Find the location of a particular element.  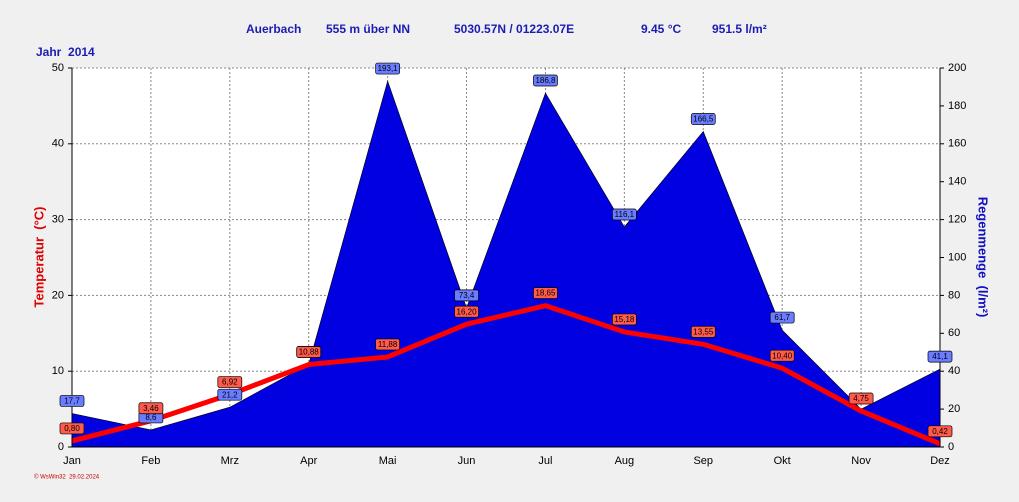

y2-axis-title: Regenmenge (l/m²) is located at coordinates (983, 257).